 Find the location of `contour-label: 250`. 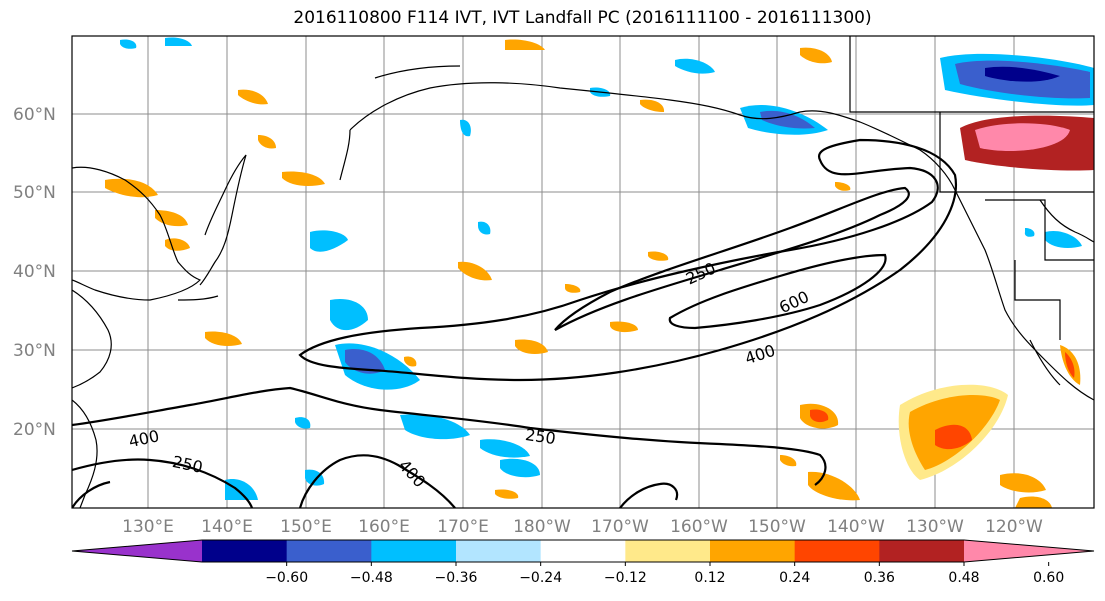

contour-label: 250 is located at coordinates (540, 436).